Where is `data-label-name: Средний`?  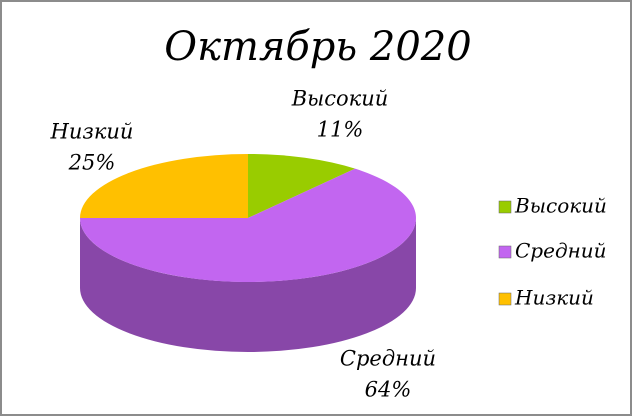 data-label-name: Средний is located at coordinates (388, 359).